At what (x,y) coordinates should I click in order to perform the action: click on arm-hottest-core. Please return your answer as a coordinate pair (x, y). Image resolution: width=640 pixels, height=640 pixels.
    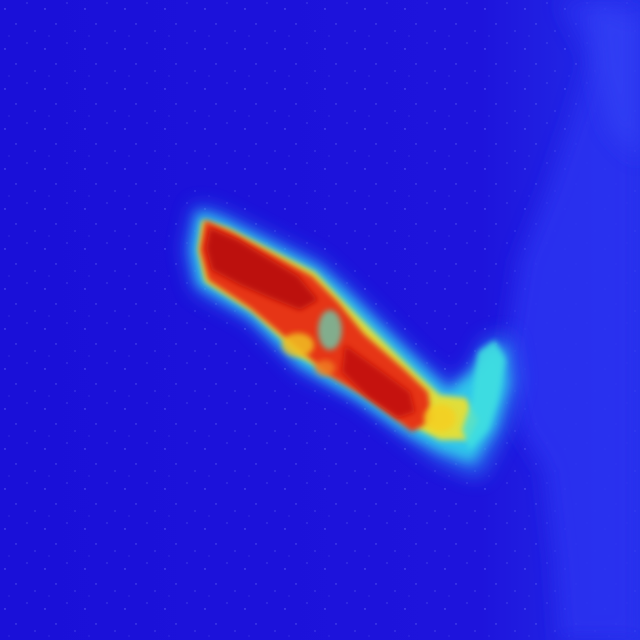
    Looking at the image, I should click on (262, 269).